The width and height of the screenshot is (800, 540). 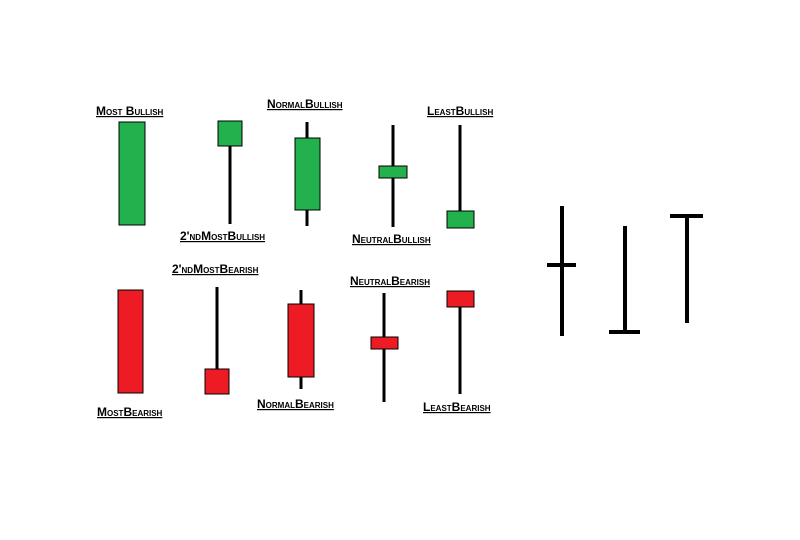 I want to click on label-neutral-bearish: NeutralBearish, so click(x=390, y=281).